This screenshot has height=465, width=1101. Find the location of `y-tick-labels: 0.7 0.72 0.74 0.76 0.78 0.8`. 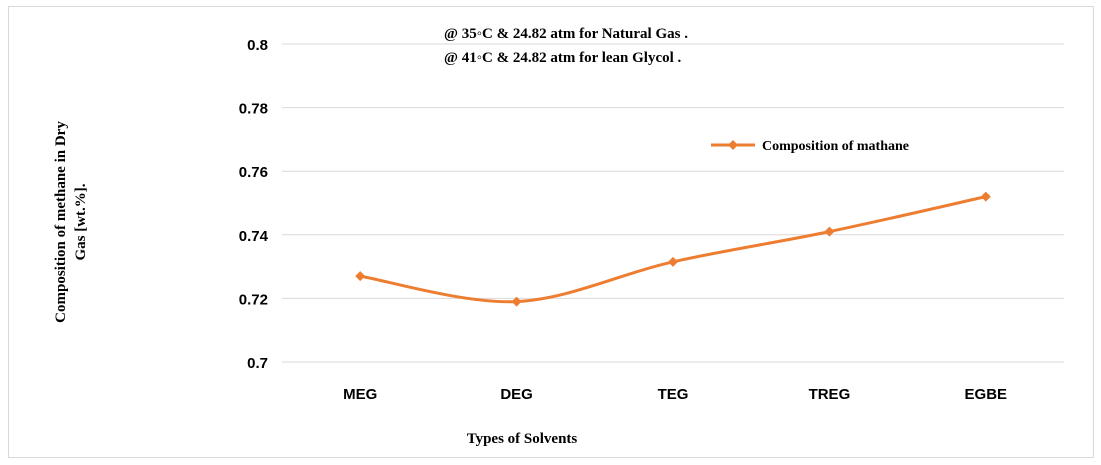

y-tick-labels: 0.7 0.72 0.74 0.76 0.78 0.8 is located at coordinates (254, 204).